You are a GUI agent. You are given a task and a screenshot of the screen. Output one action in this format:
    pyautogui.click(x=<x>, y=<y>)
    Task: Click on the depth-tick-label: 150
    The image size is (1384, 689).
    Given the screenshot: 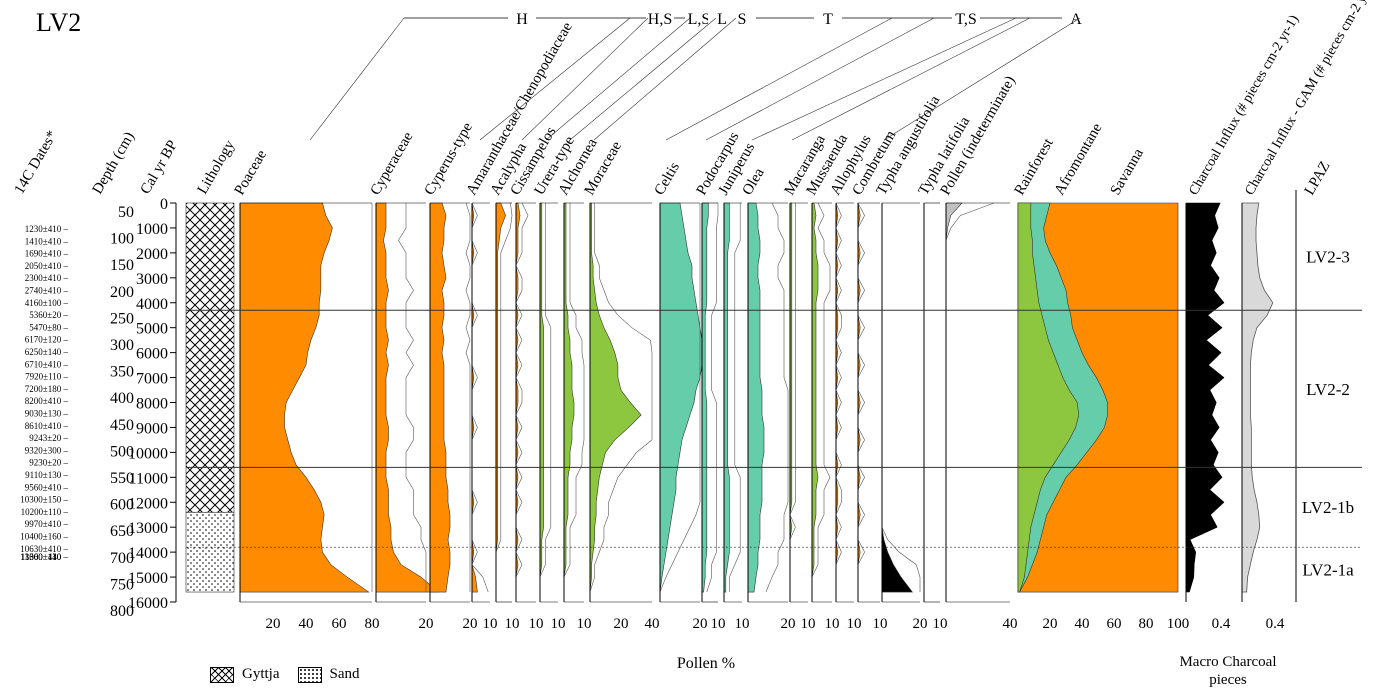 What is the action you would take?
    pyautogui.click(x=122, y=265)
    